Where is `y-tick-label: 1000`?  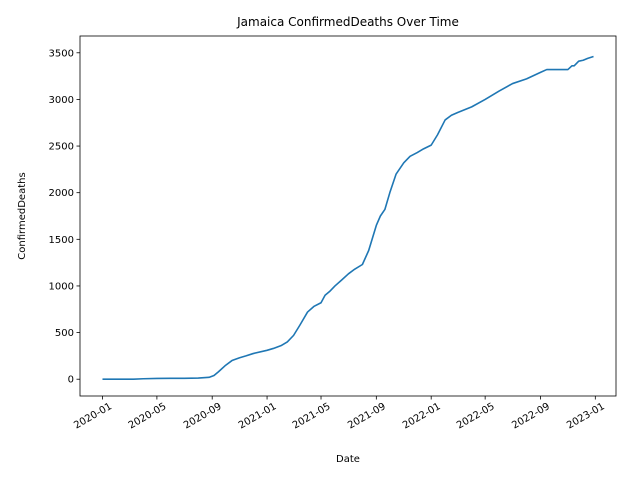
y-tick-label: 1000 is located at coordinates (61, 286).